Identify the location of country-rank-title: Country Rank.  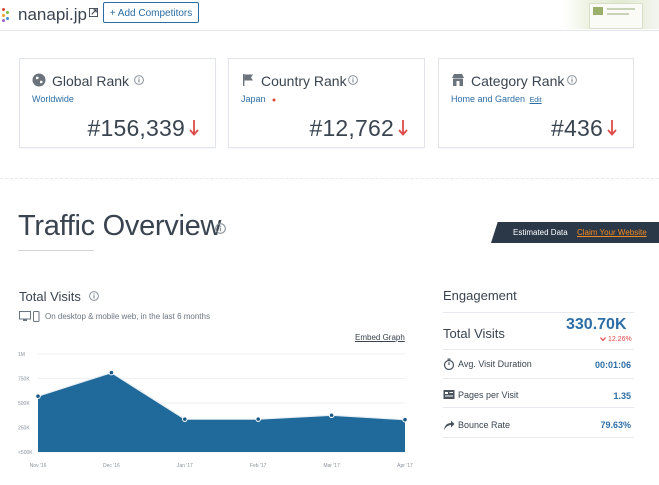
(304, 81).